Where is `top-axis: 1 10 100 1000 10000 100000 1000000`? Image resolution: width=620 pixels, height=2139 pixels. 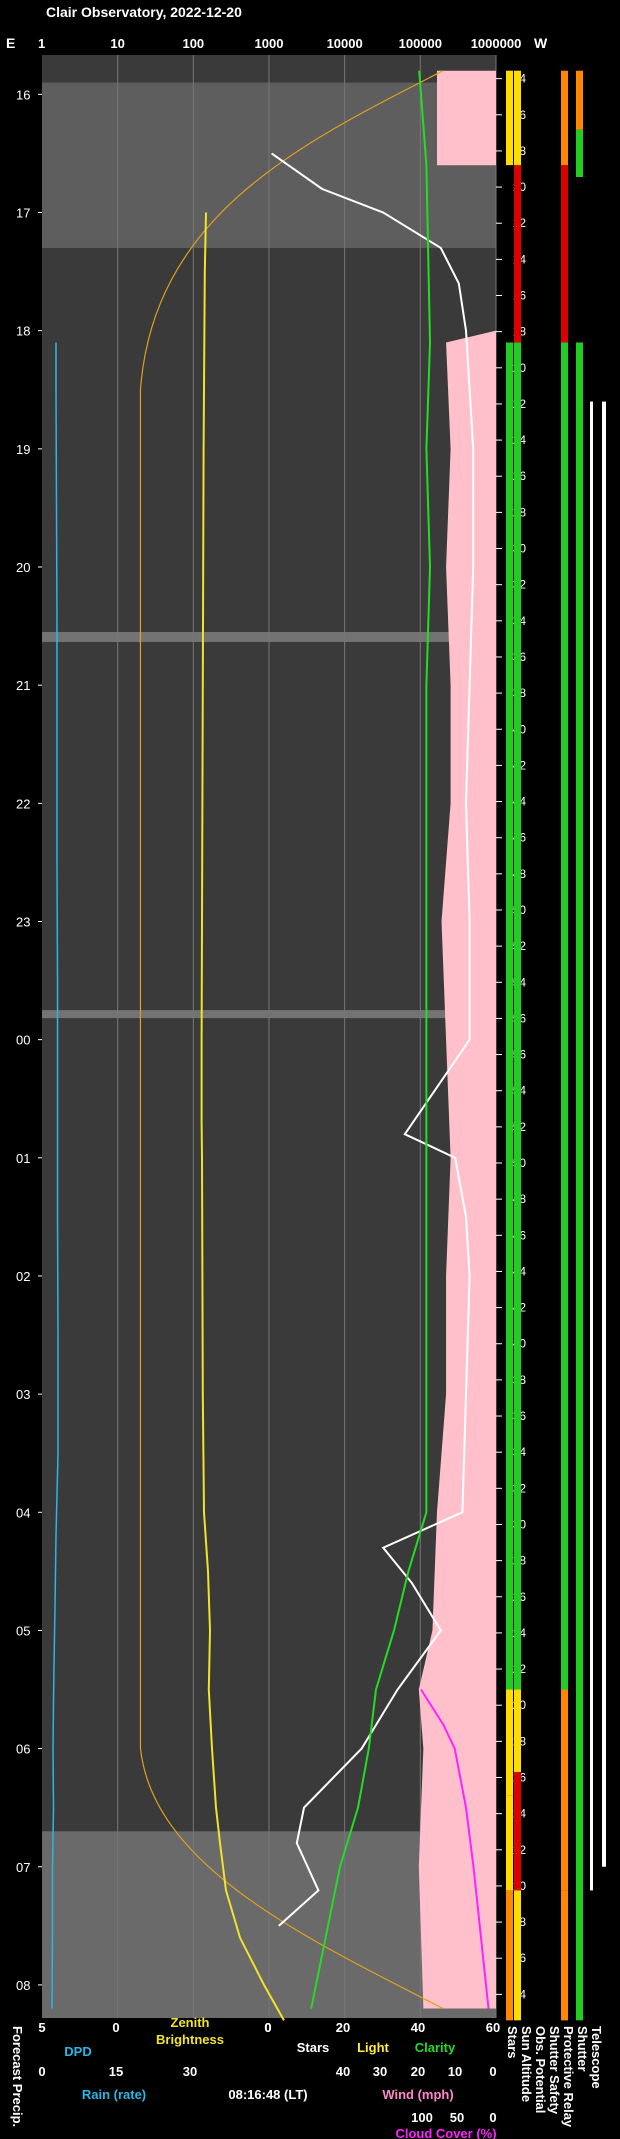
top-axis: 1 10 100 1000 10000 100000 1000000 is located at coordinates (279, 43).